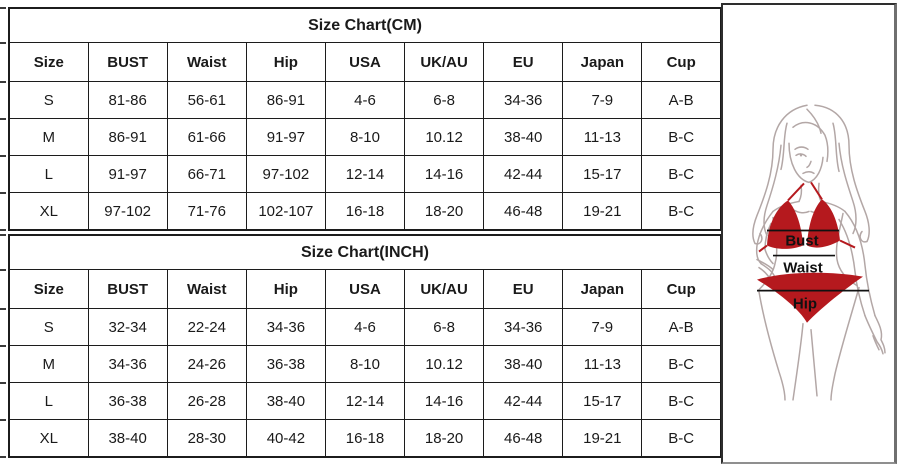  Describe the element at coordinates (206, 137) in the screenshot. I see `data-cell: 61-66` at that location.